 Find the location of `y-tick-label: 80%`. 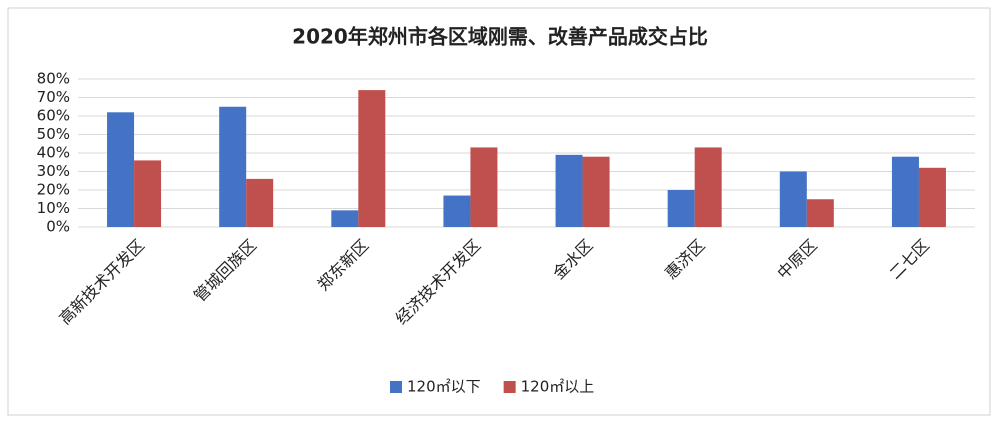

y-tick-label: 80% is located at coordinates (53, 79).